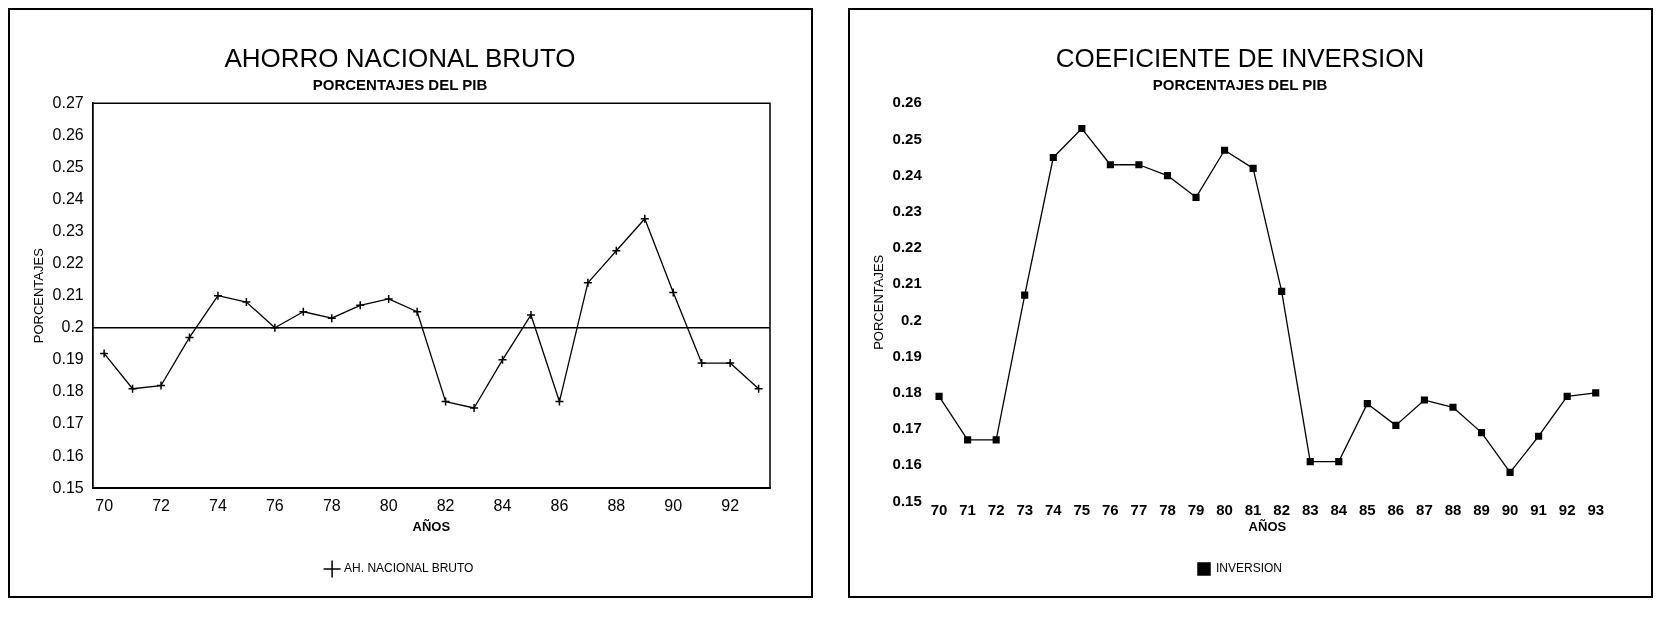  I want to click on x-tick-label: 87, so click(1424, 509).